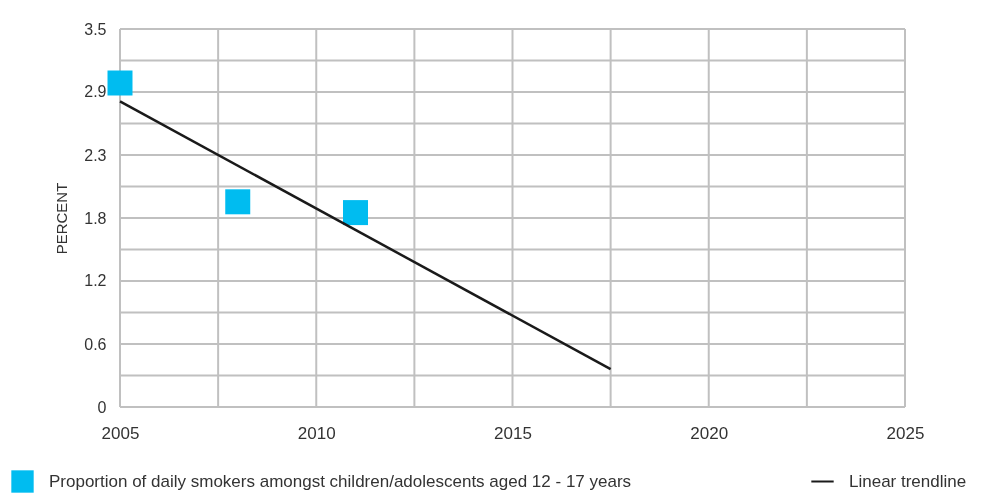  I want to click on x-tick-label: 2025, so click(905, 433).